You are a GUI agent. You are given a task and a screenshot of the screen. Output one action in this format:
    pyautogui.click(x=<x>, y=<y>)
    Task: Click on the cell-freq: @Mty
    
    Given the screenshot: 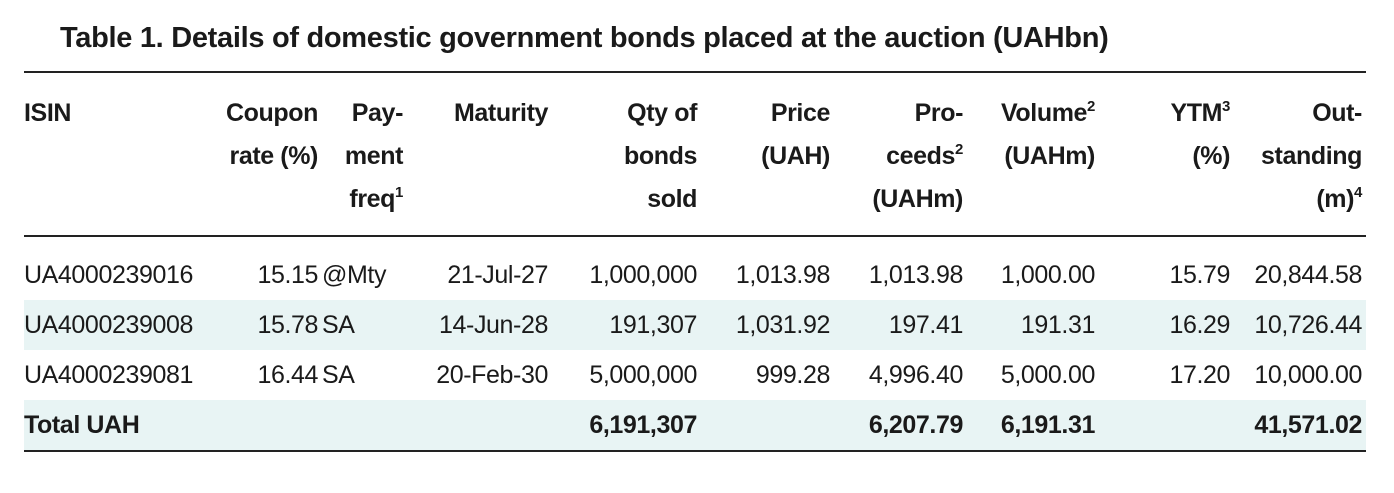 What is the action you would take?
    pyautogui.click(x=354, y=275)
    